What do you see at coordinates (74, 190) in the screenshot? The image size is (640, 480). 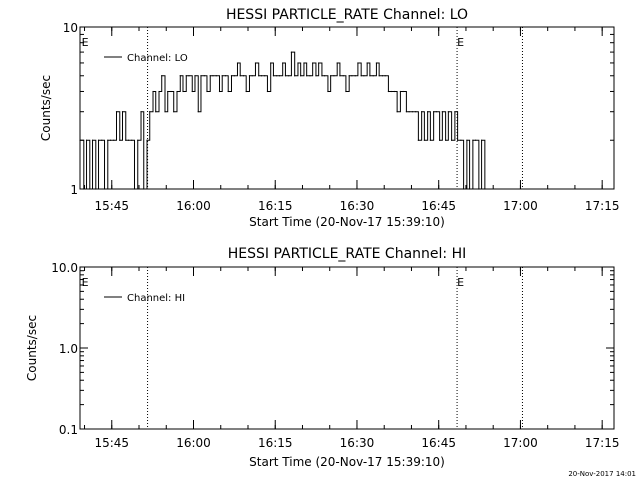 I see `lo-y-tick-label: 1` at bounding box center [74, 190].